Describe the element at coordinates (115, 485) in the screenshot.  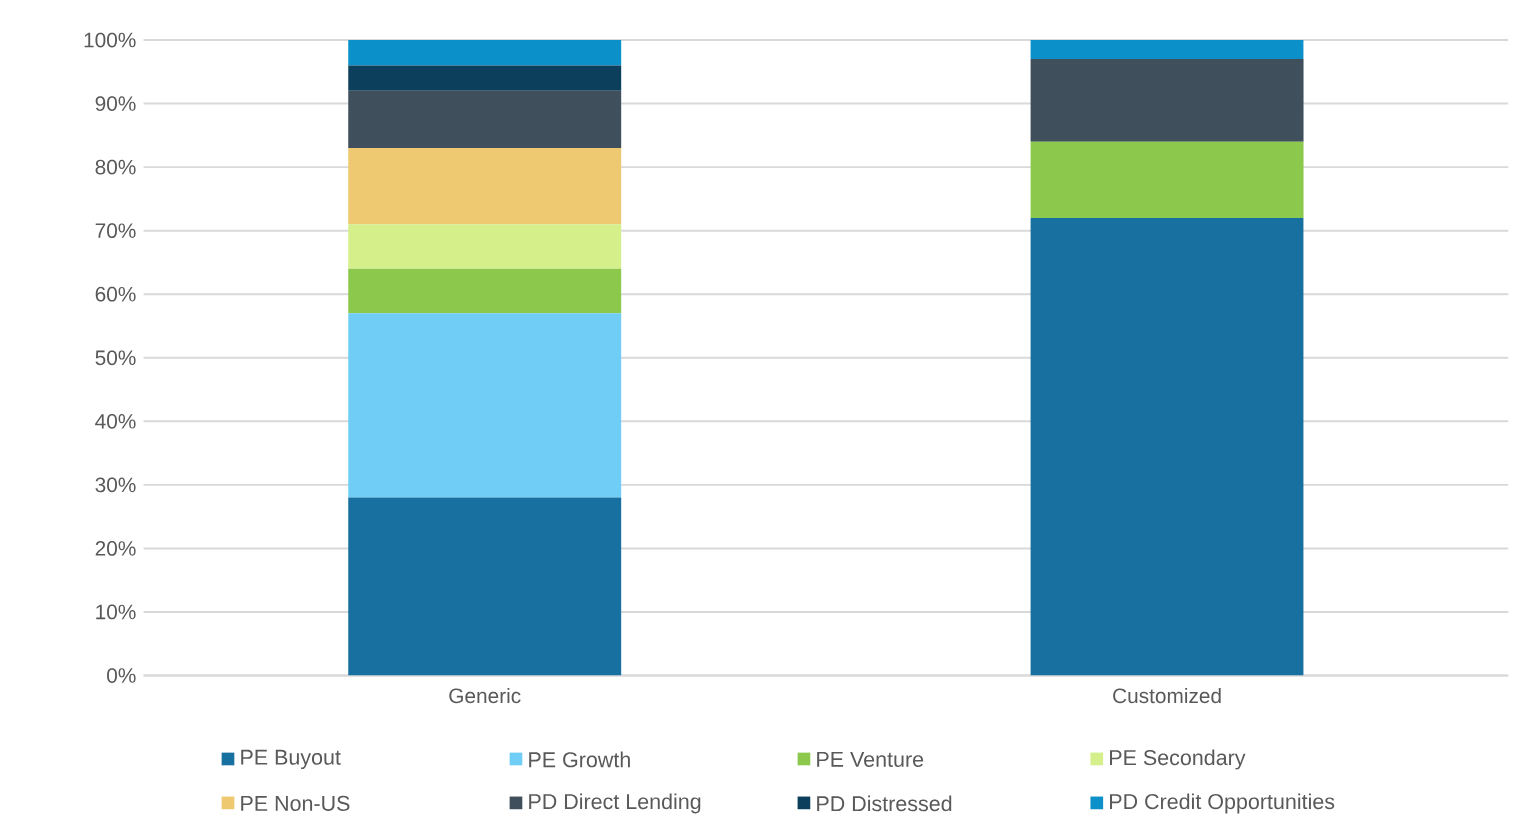
I see `y-tick-label: 30%` at that location.